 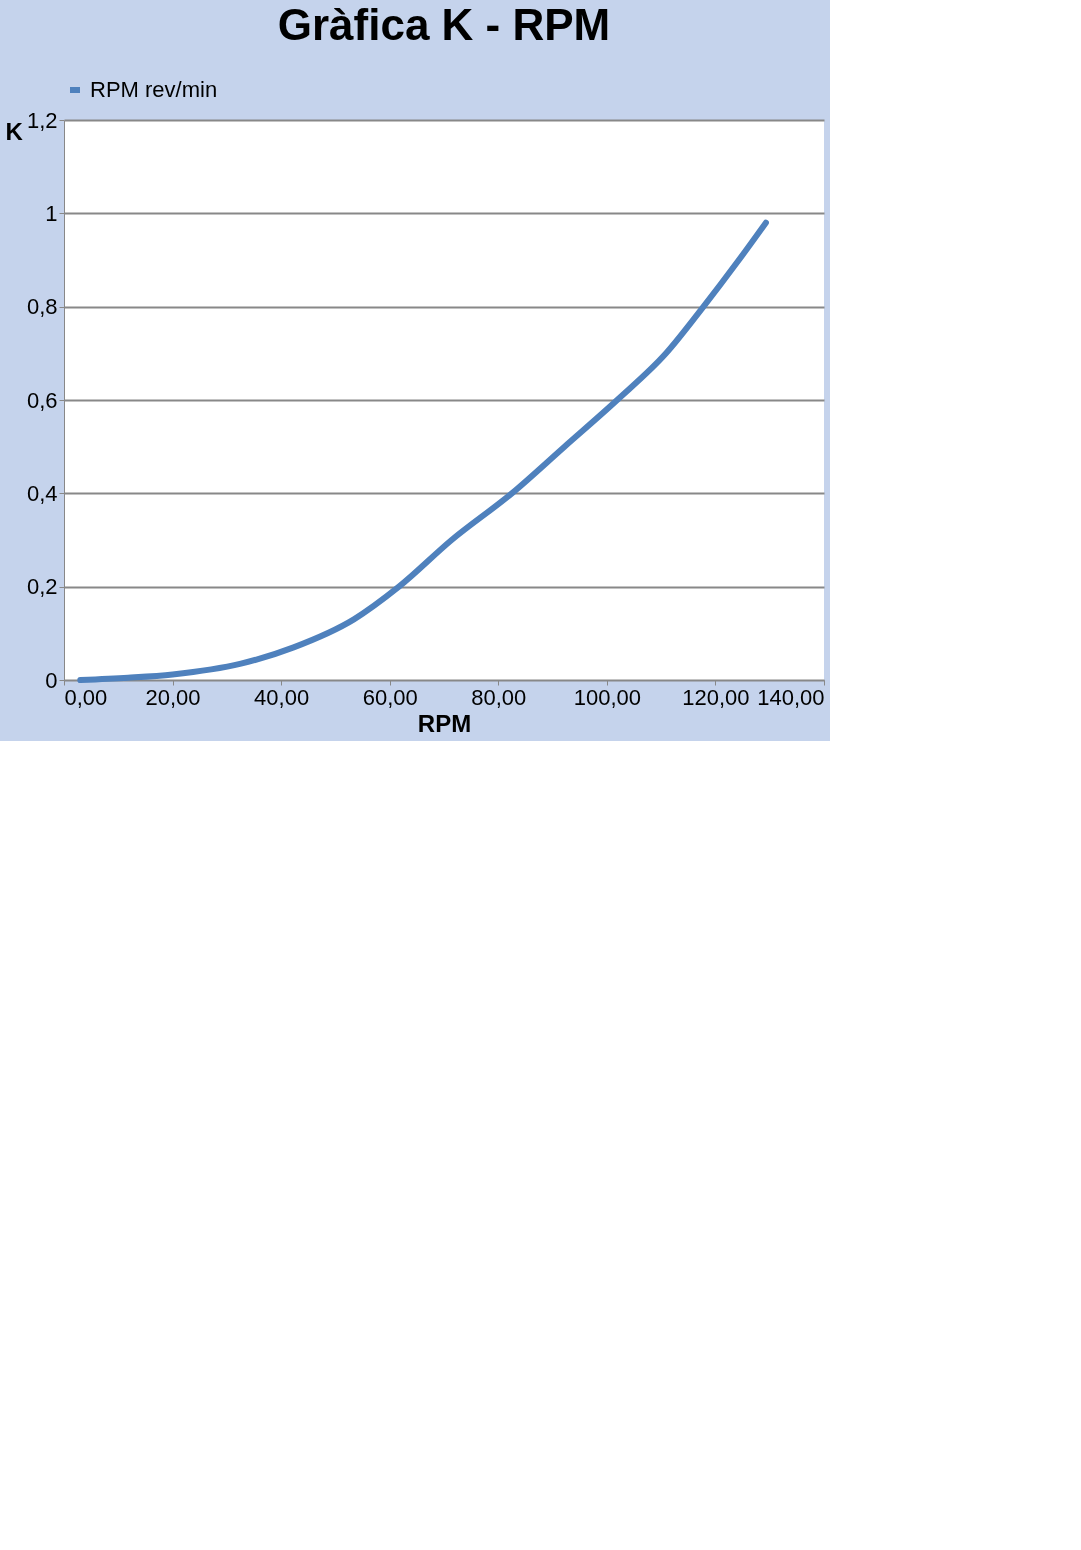 What do you see at coordinates (716, 697) in the screenshot?
I see `x-tick-label: 120,00` at bounding box center [716, 697].